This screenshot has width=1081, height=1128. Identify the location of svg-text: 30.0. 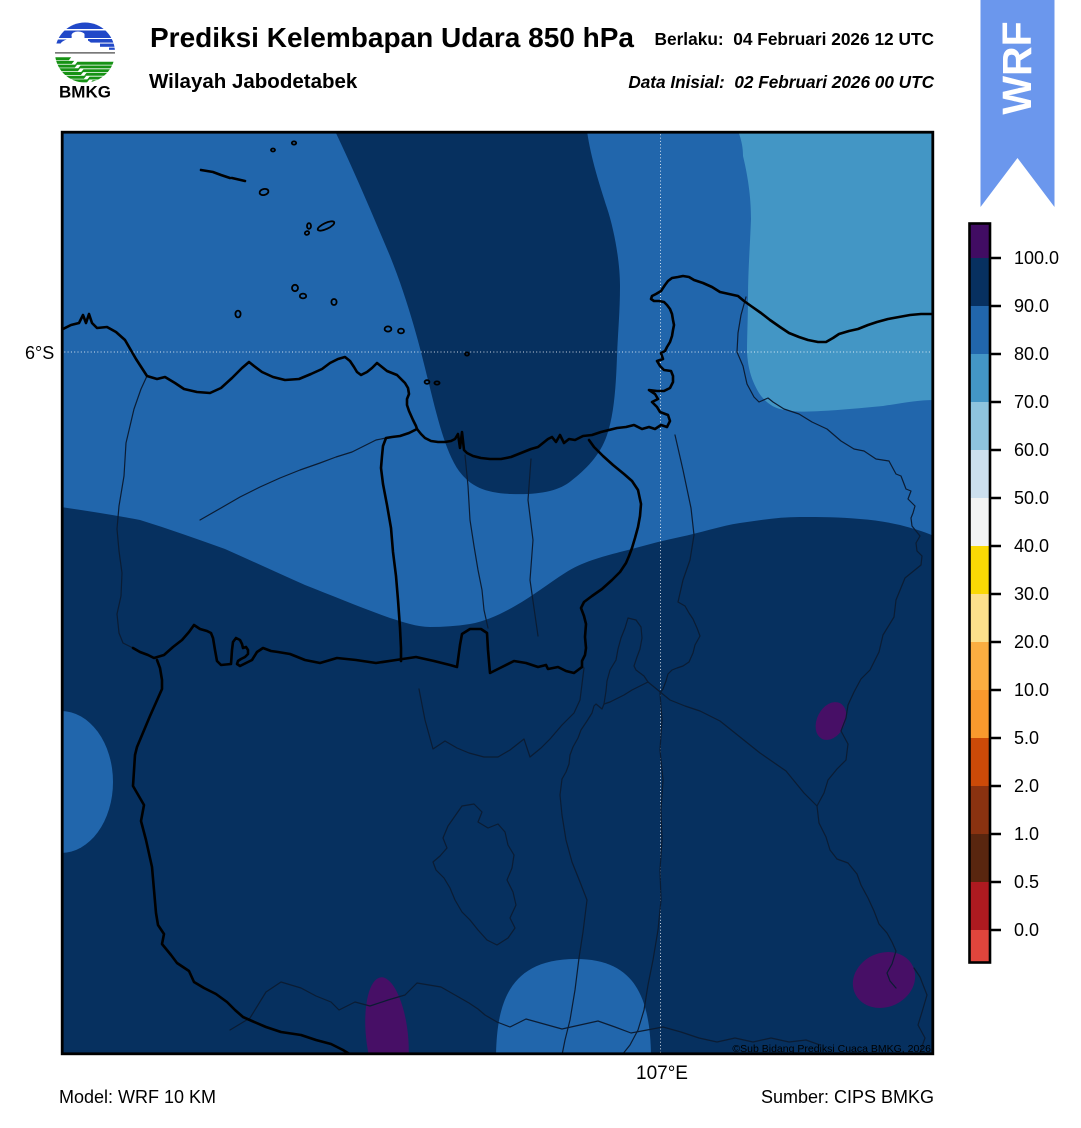
(1031, 594).